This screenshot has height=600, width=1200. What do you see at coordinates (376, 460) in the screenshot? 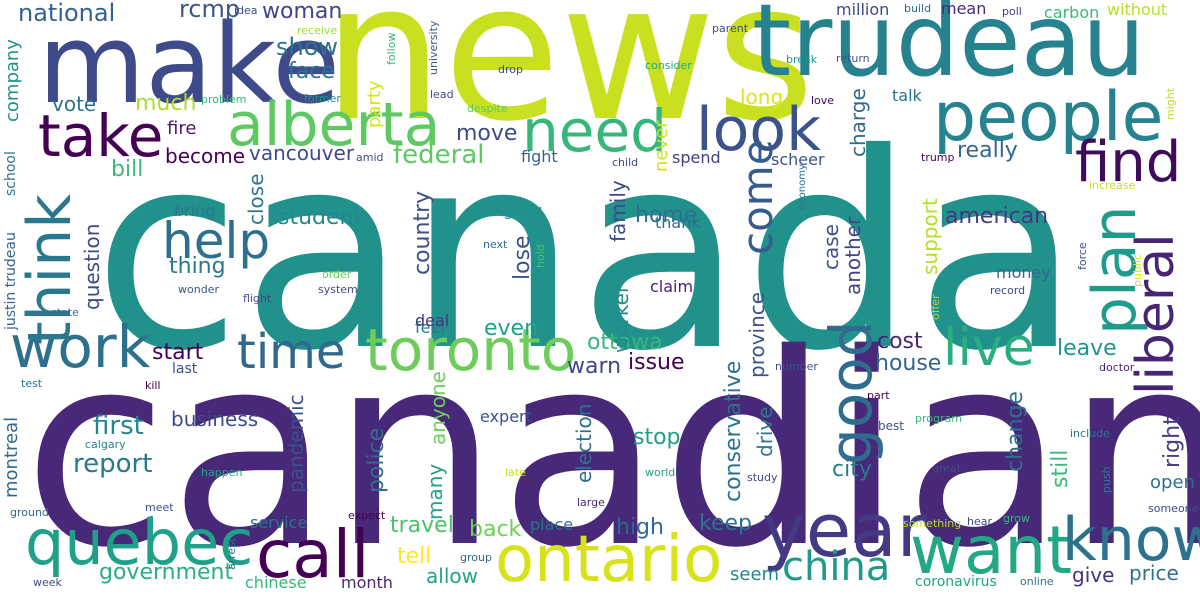
I see `word-police: police` at bounding box center [376, 460].